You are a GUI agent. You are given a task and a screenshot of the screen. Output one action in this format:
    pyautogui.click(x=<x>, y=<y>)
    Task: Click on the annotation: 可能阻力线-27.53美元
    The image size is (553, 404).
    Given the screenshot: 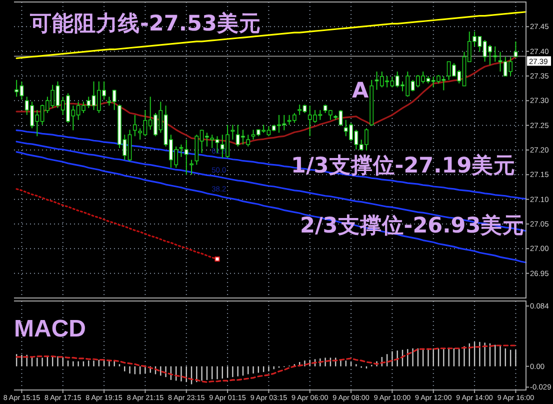 What is the action you would take?
    pyautogui.click(x=145, y=23)
    